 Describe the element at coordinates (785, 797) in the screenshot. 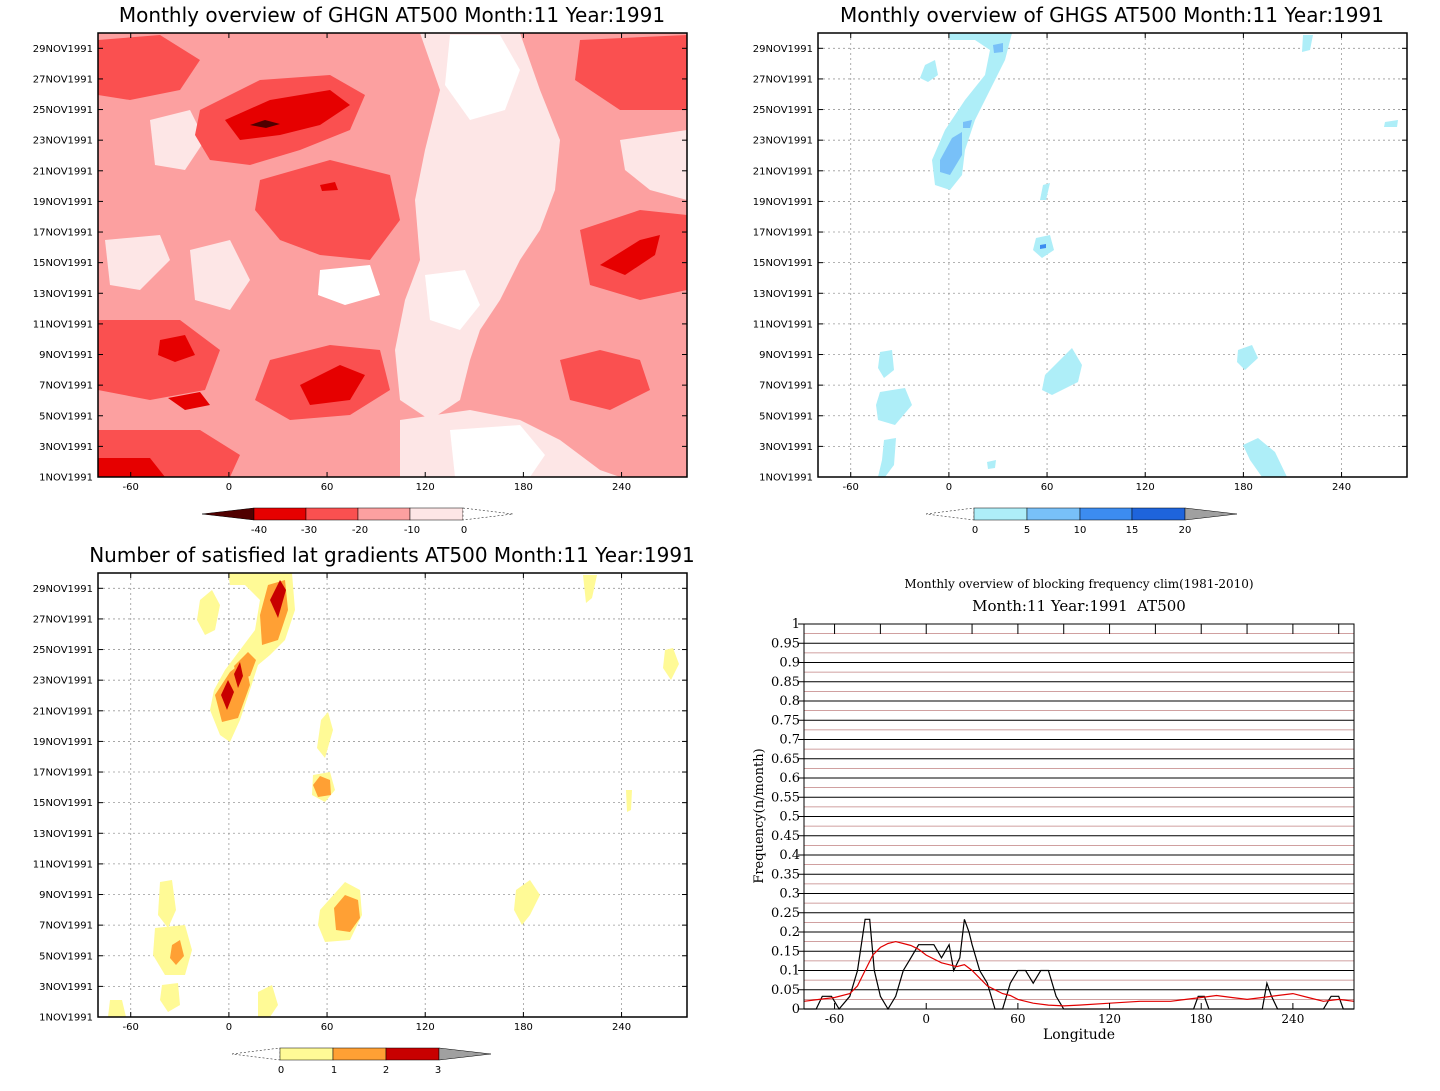

I see `freq-y-tick-label: 0.55` at that location.